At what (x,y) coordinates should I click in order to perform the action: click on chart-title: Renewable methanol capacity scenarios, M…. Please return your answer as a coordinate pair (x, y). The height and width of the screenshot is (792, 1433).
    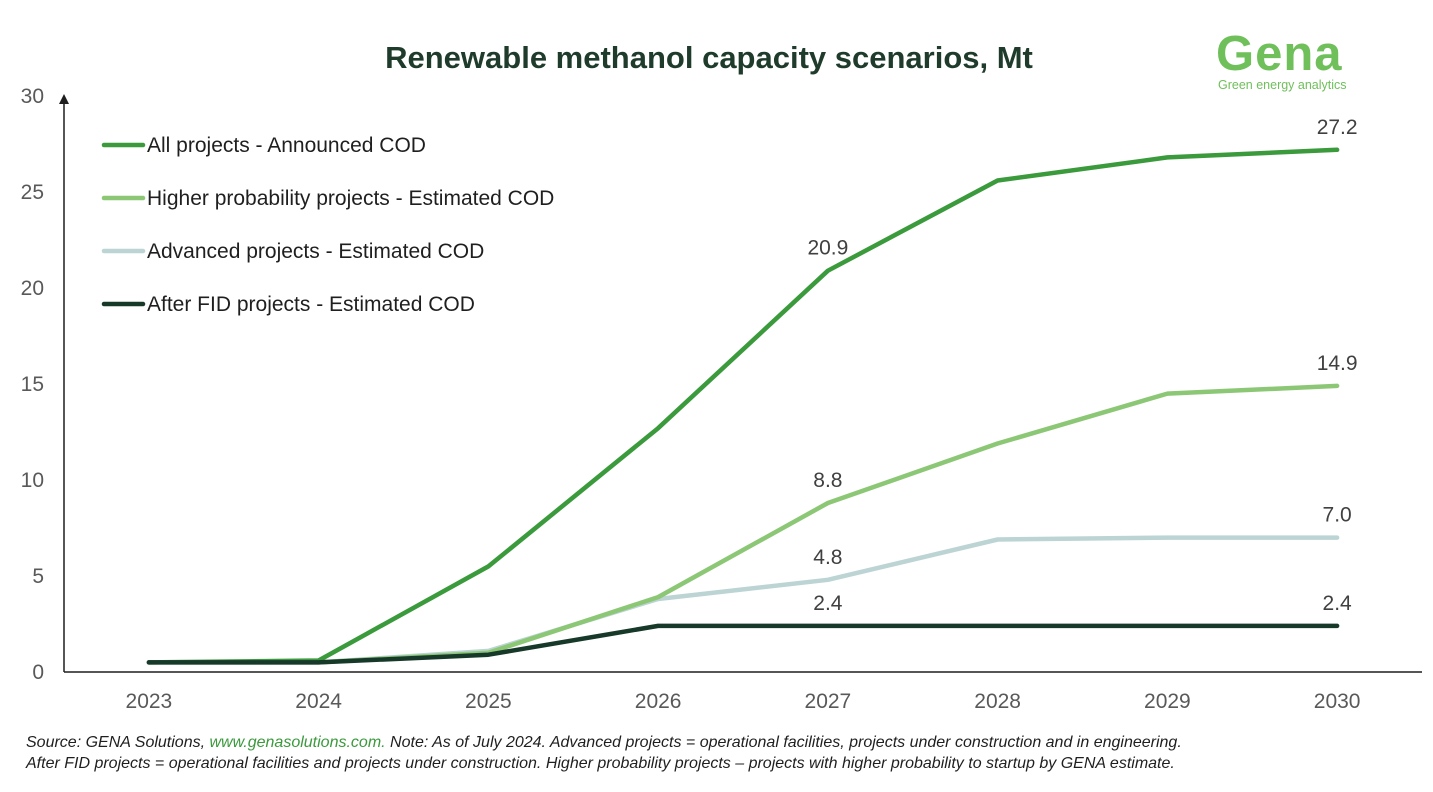
    Looking at the image, I should click on (709, 57).